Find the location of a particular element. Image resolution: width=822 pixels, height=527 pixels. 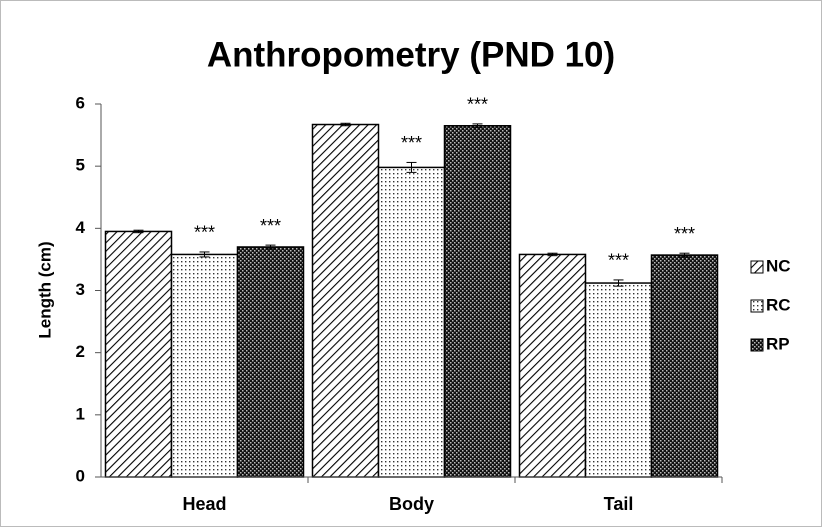

x-tick-label: Body is located at coordinates (411, 504).